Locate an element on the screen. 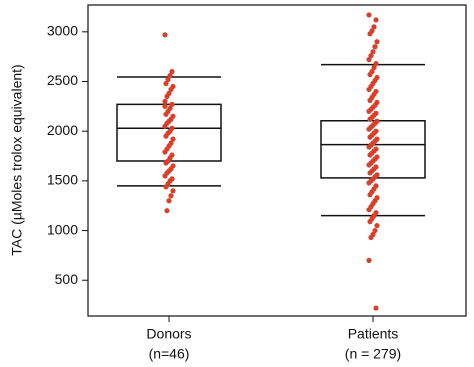 This screenshot has height=367, width=474. y-axis-label: TAC (µMoles trolox equivalent) is located at coordinates (17, 159).